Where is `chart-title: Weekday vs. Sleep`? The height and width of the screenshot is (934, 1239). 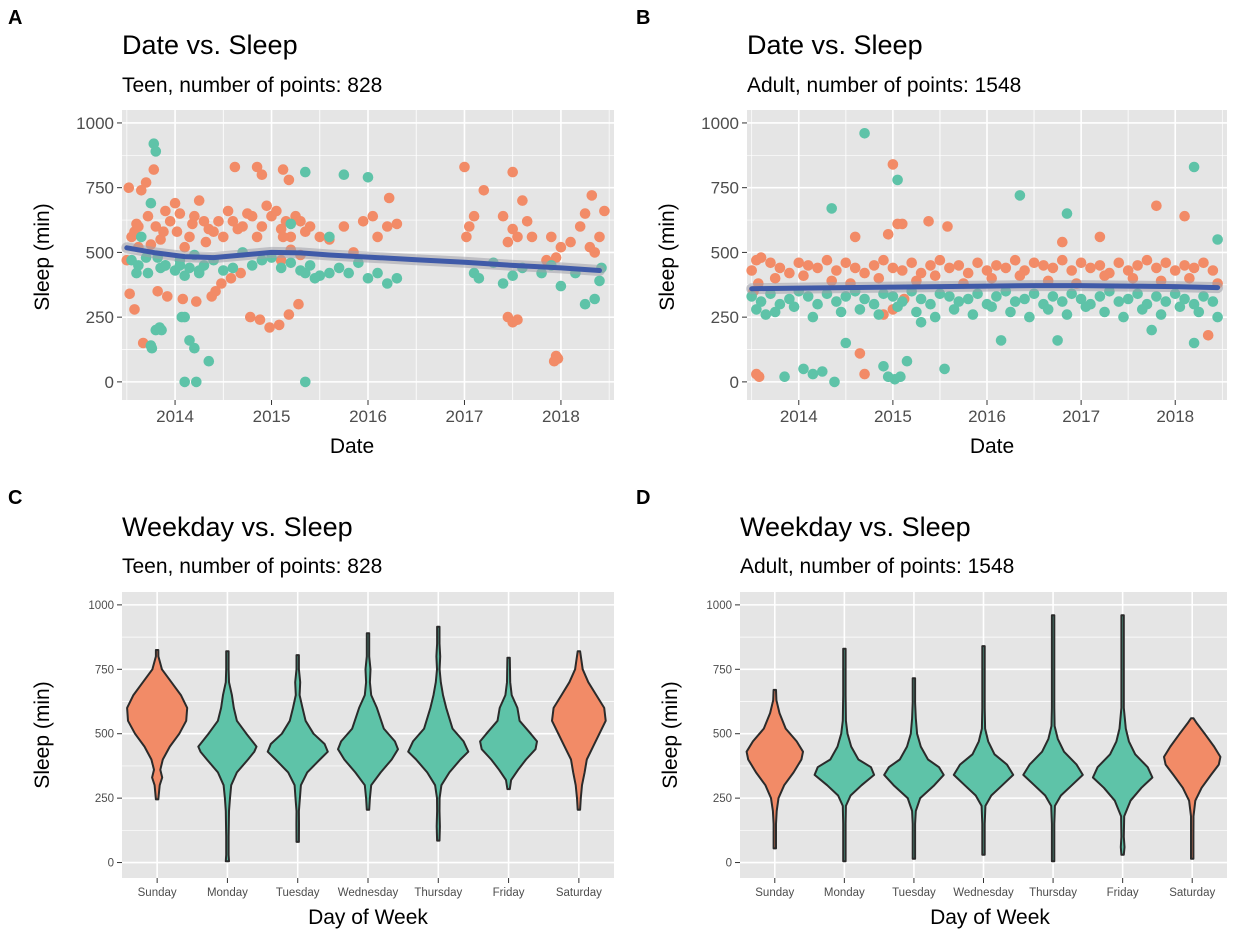 chart-title: Weekday vs. Sleep is located at coordinates (237, 527).